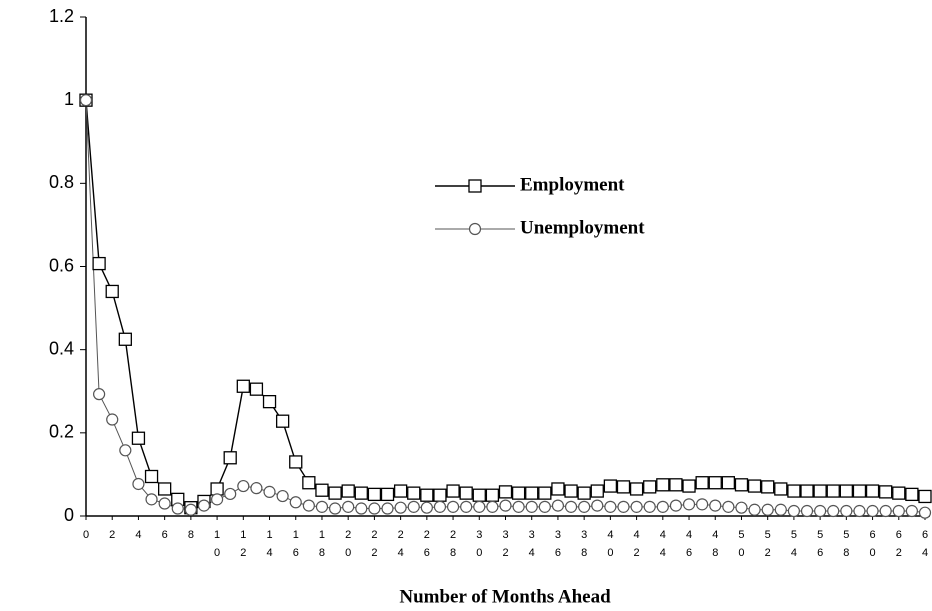 Image resolution: width=932 pixels, height=611 pixels. I want to click on y-tick-label: 0.4, so click(61, 348).